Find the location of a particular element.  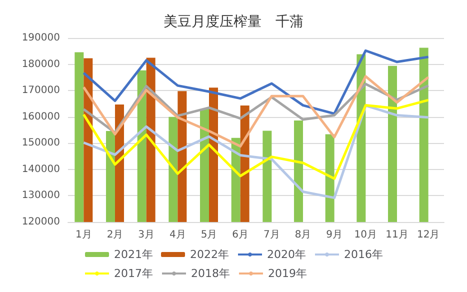

y-tick-label: 160000 is located at coordinates (41, 116).